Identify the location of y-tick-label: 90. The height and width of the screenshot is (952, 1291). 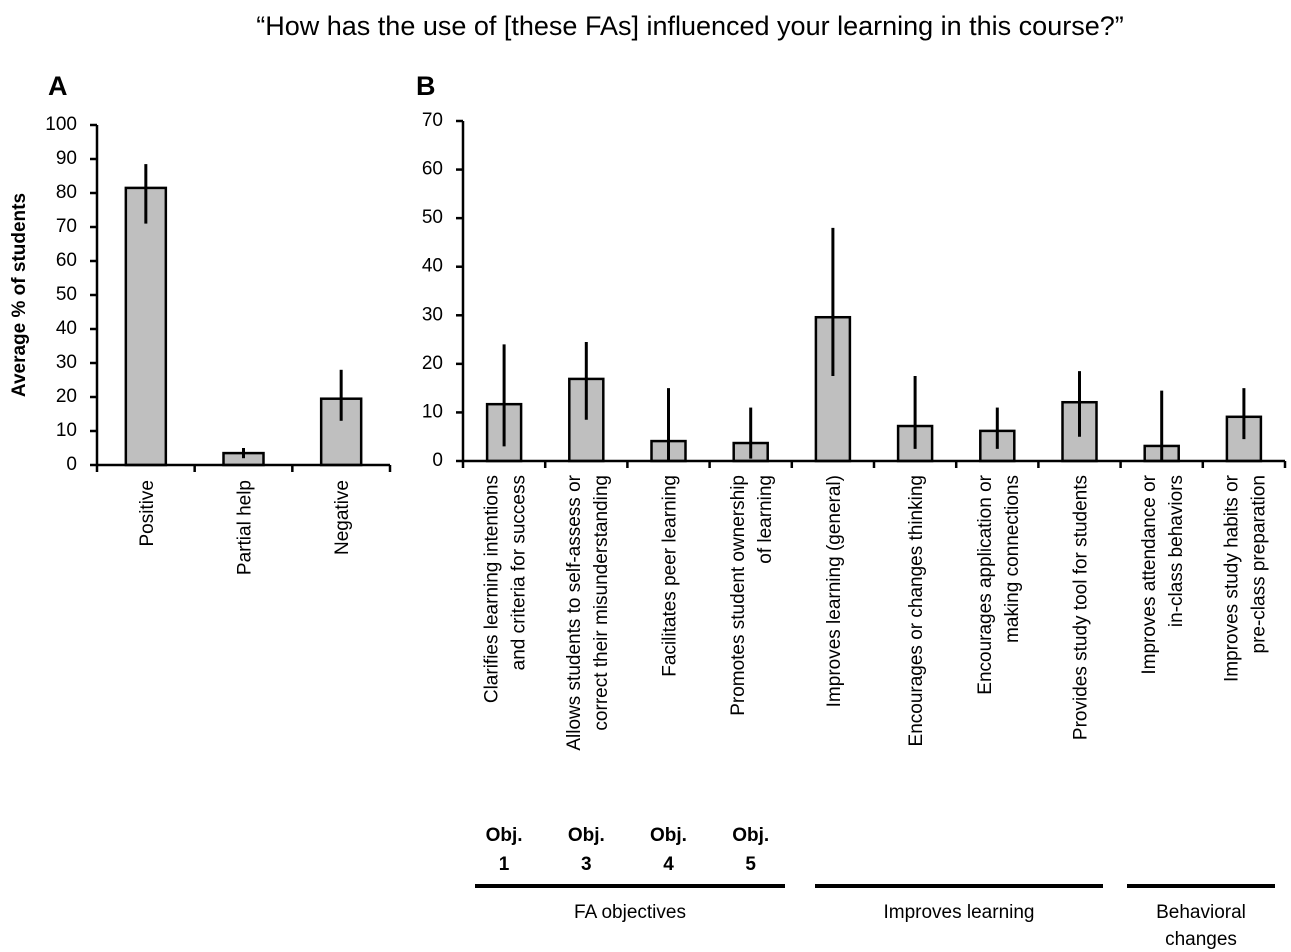
(66, 158).